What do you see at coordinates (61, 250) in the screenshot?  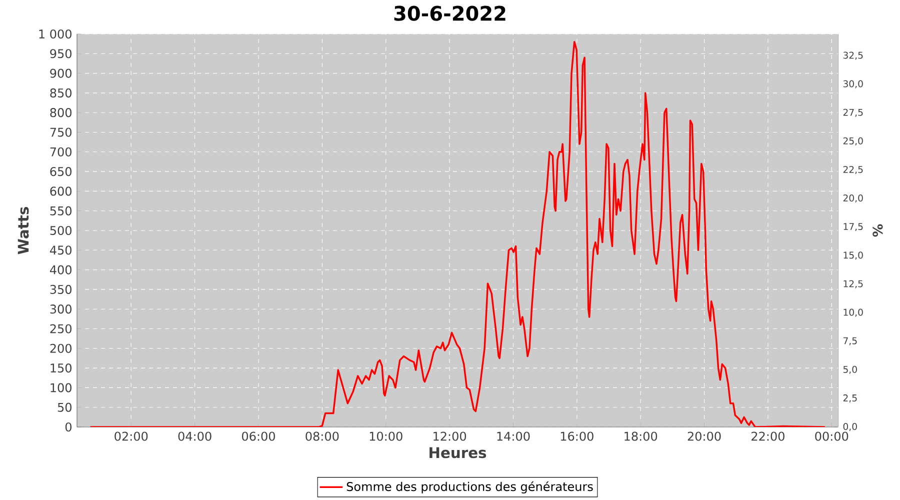 I see `y-tick-label: 450` at bounding box center [61, 250].